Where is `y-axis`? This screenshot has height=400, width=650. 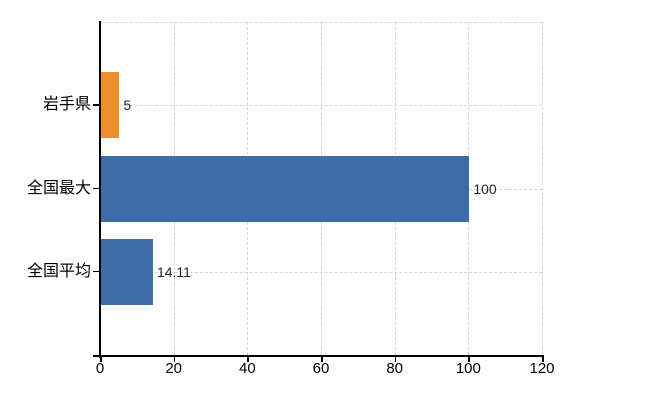 y-axis is located at coordinates (100, 189).